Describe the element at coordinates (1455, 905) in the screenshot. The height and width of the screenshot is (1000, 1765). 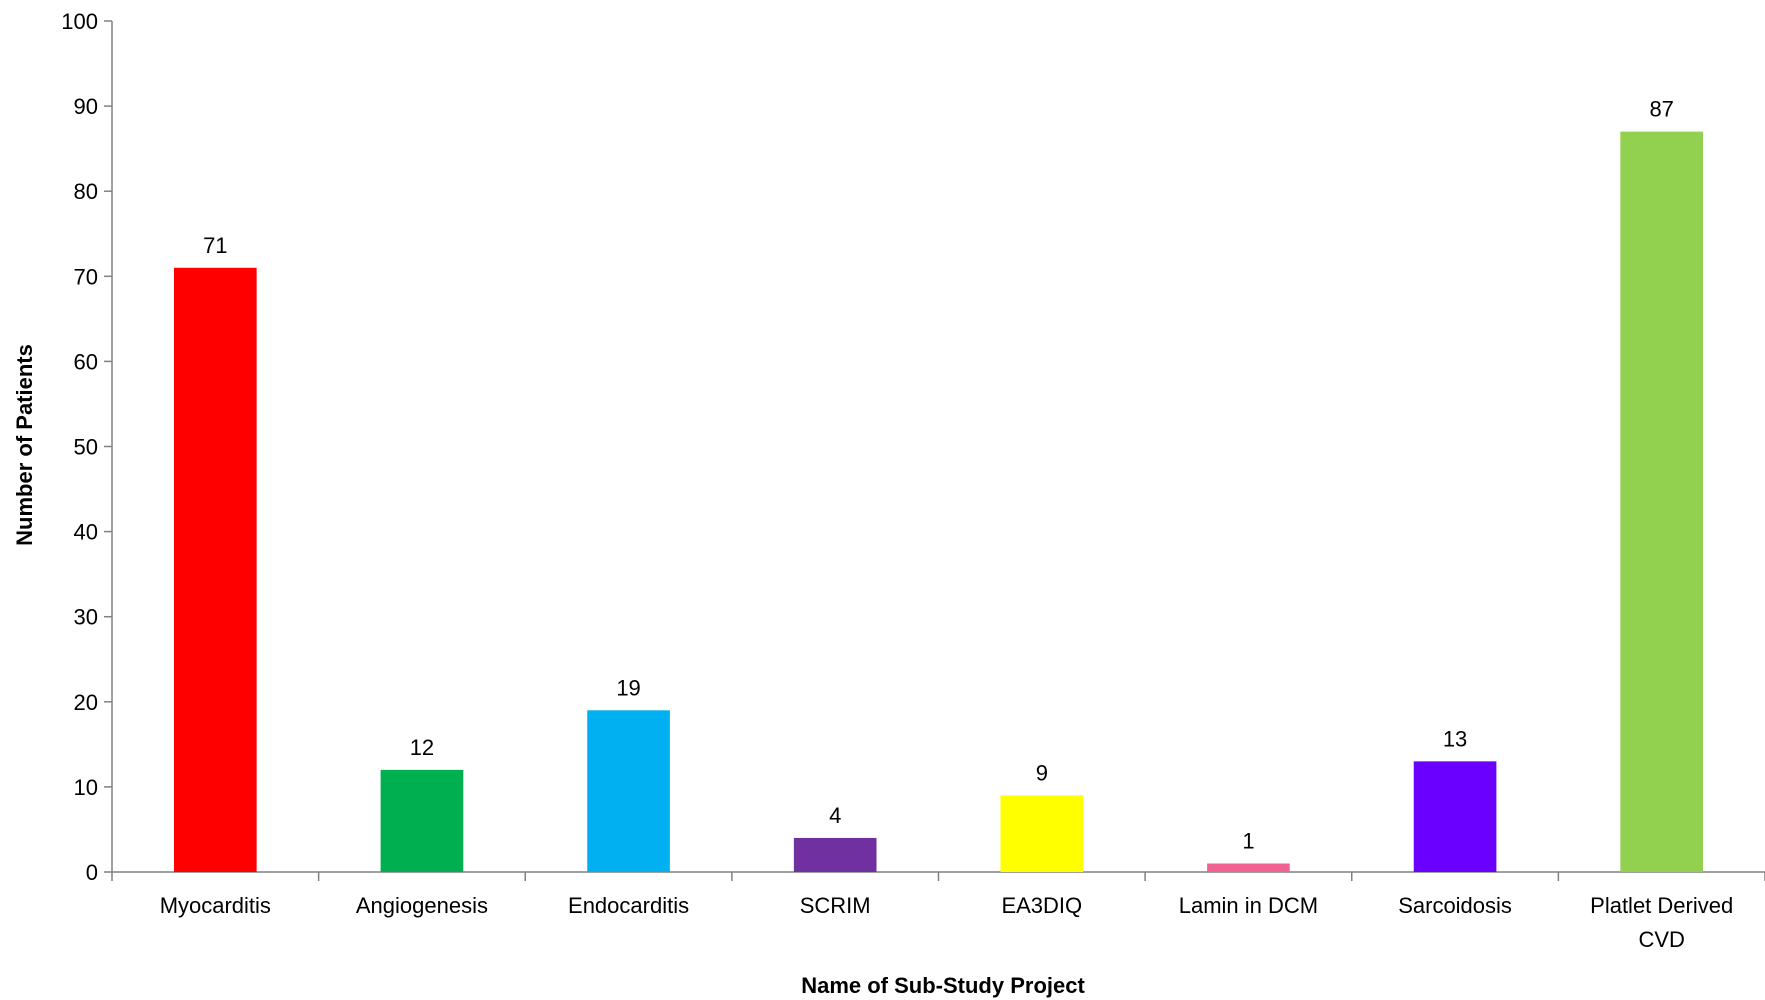
I see `x-tick-label: Sarcoidosis` at that location.